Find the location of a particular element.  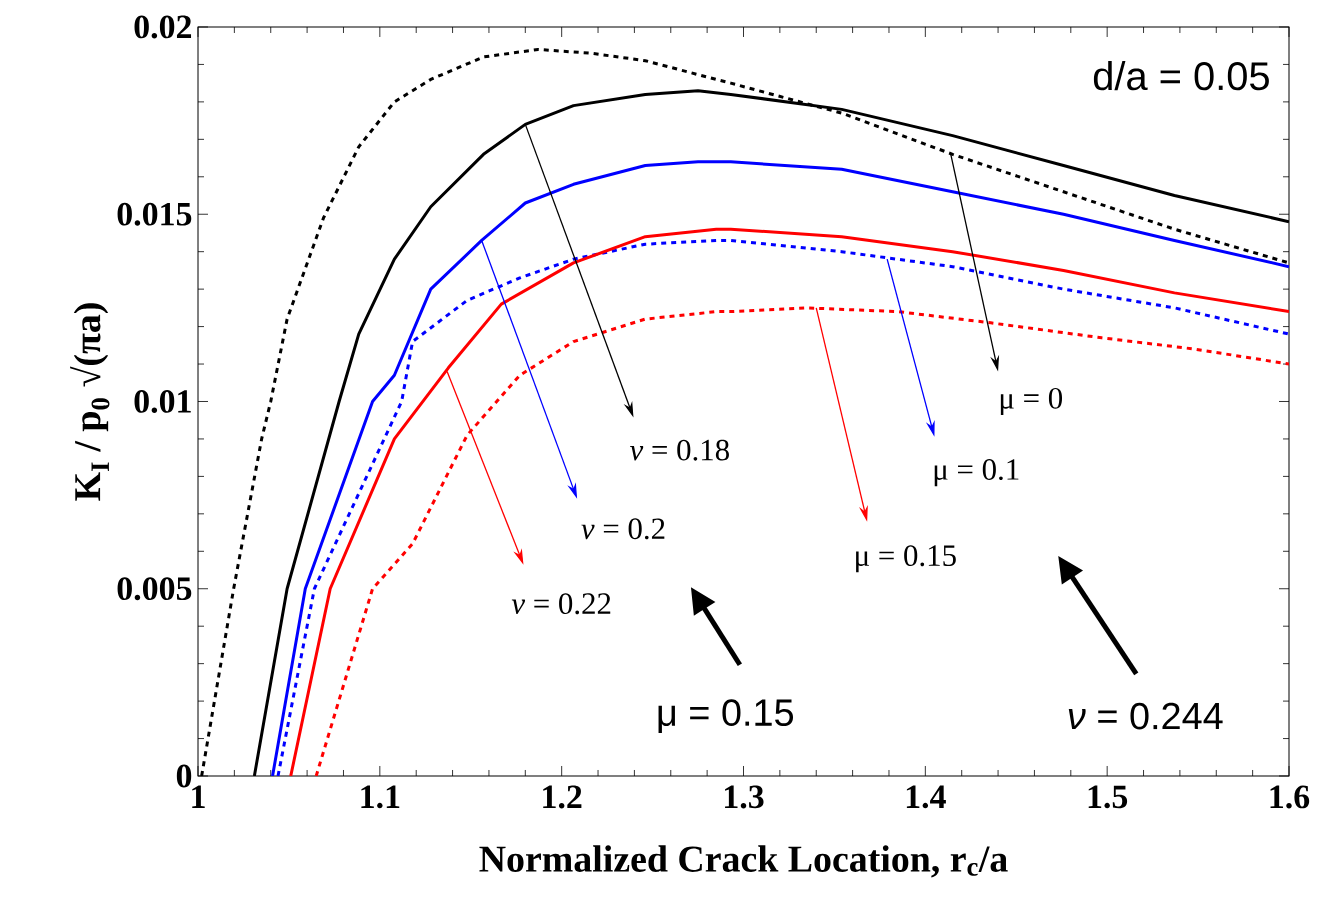

annotation: ν = 0.2 is located at coordinates (623, 529).